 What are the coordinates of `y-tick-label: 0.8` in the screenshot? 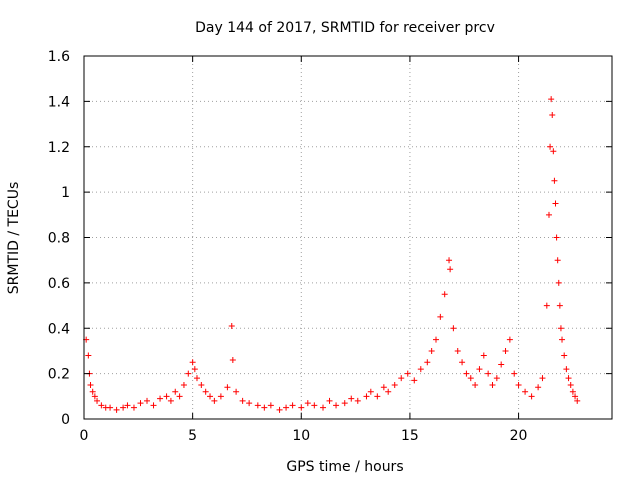 It's located at (59, 239).